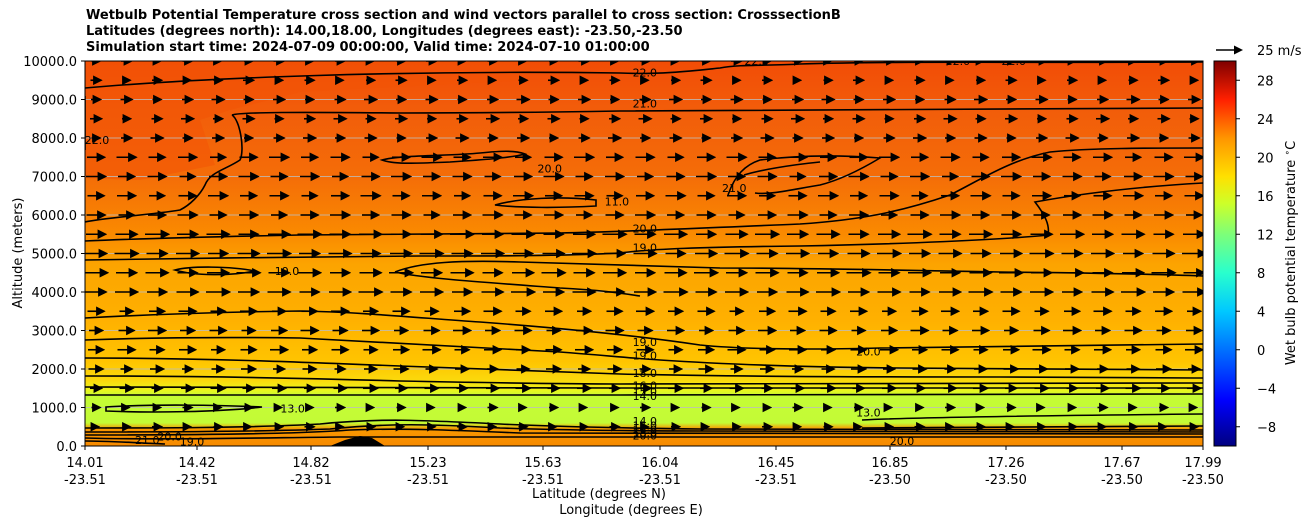 Image resolution: width=1311 pixels, height=526 pixels. Describe the element at coordinates (1279, 51) in the screenshot. I see `wind-key-label: 25 m/s` at that location.